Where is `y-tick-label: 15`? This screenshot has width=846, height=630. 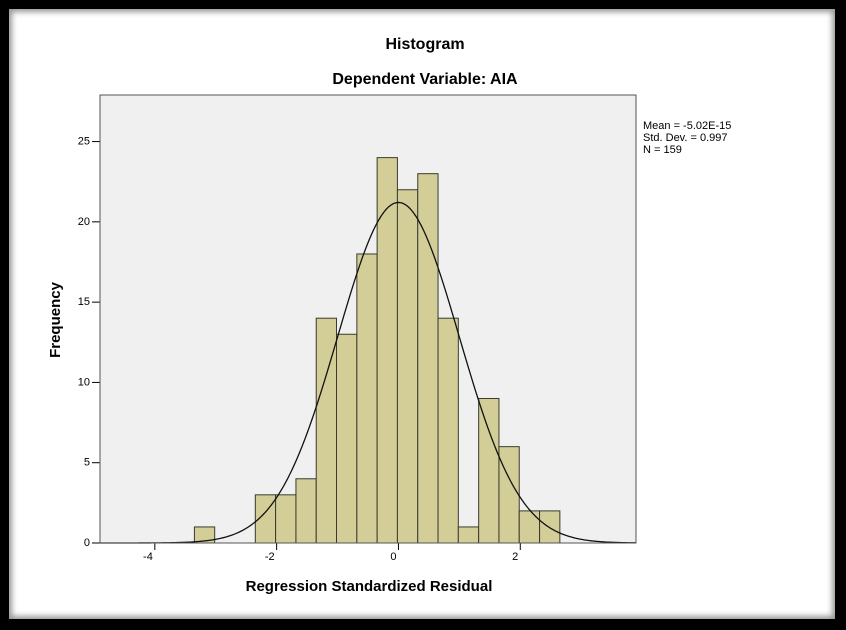
y-tick-label: 15 is located at coordinates (84, 302).